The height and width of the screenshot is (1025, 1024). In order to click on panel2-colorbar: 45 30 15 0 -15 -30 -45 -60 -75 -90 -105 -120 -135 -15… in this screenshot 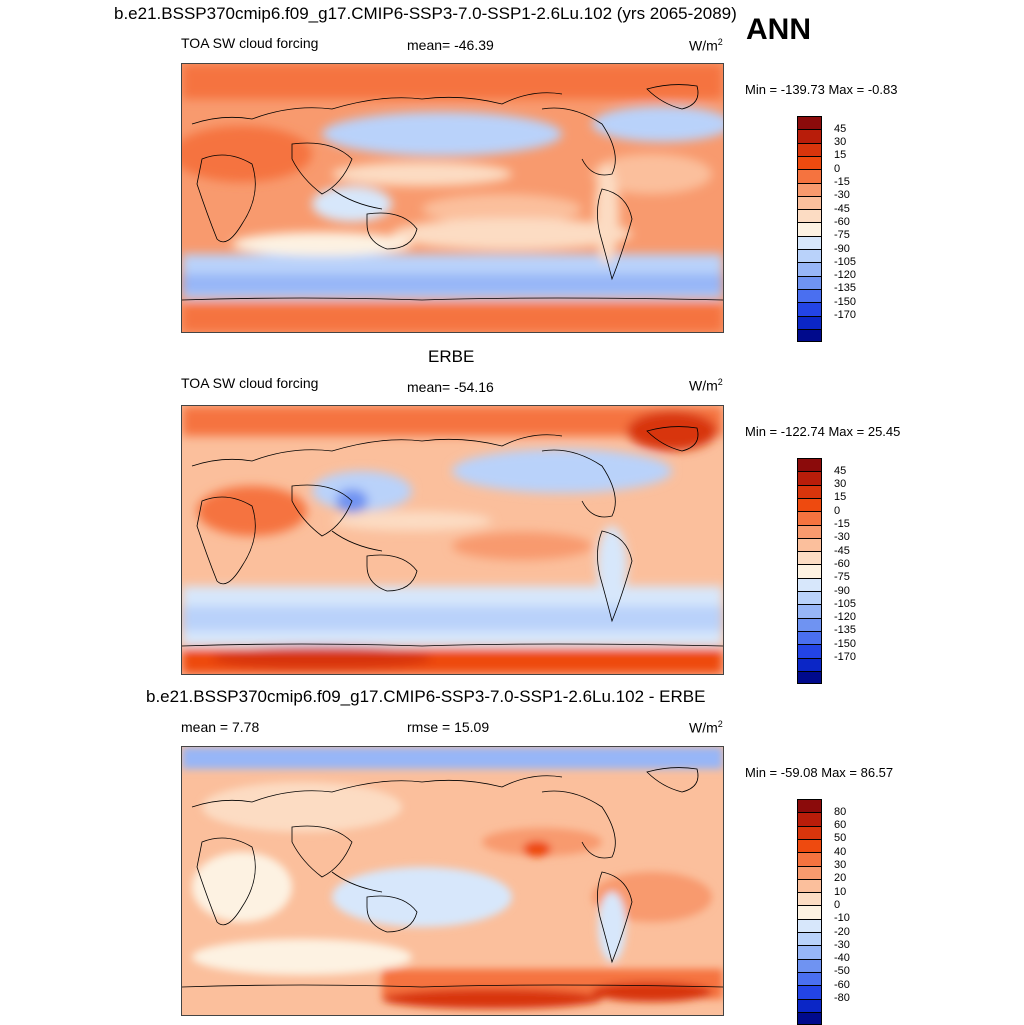, I will do `click(826, 571)`.